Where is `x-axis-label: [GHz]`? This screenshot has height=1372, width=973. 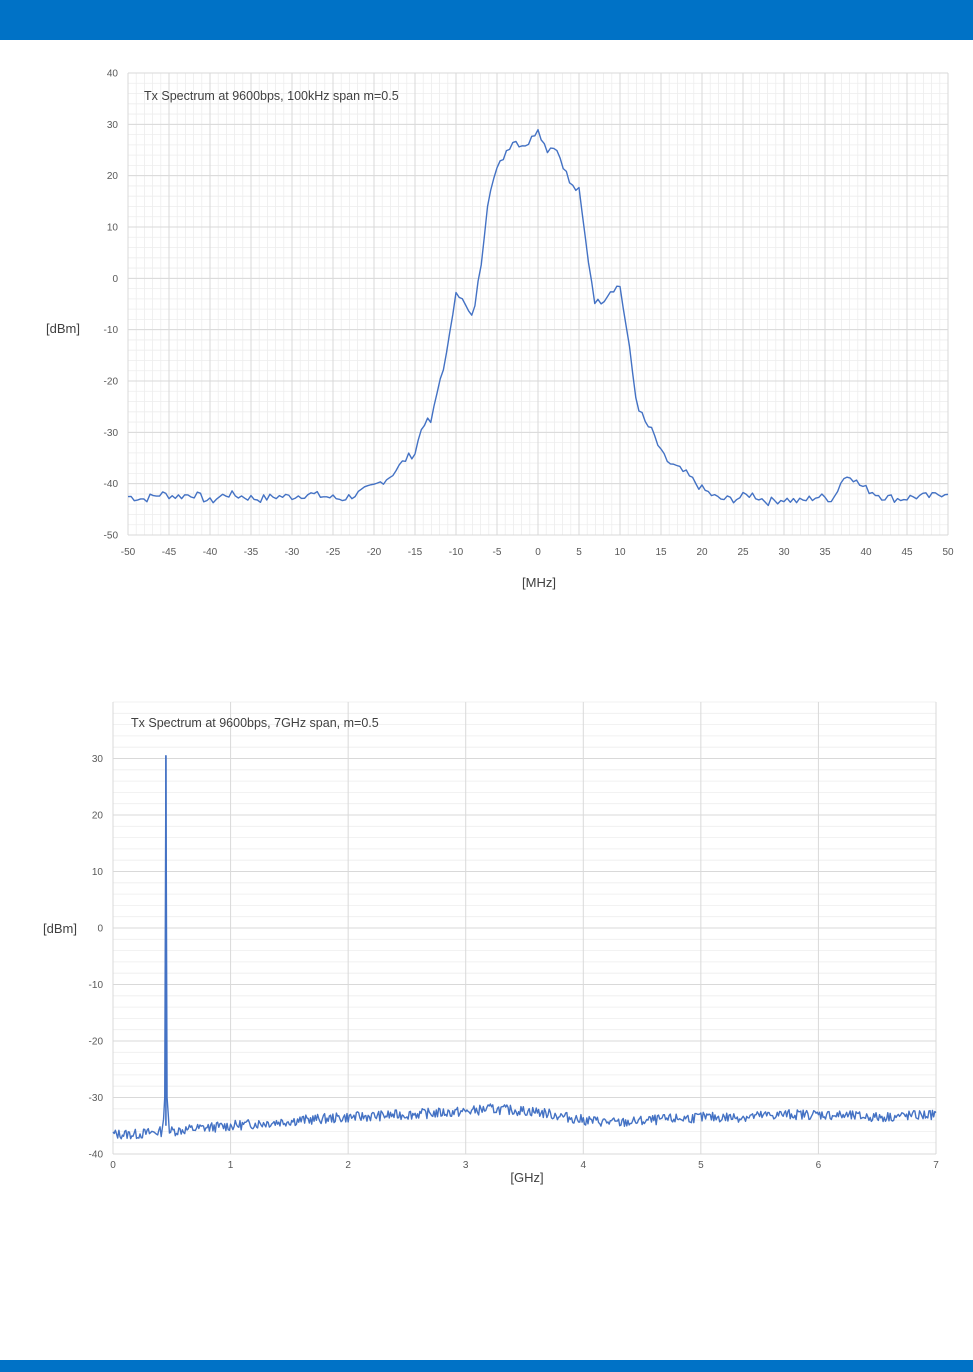
x-axis-label: [GHz] is located at coordinates (526, 1177).